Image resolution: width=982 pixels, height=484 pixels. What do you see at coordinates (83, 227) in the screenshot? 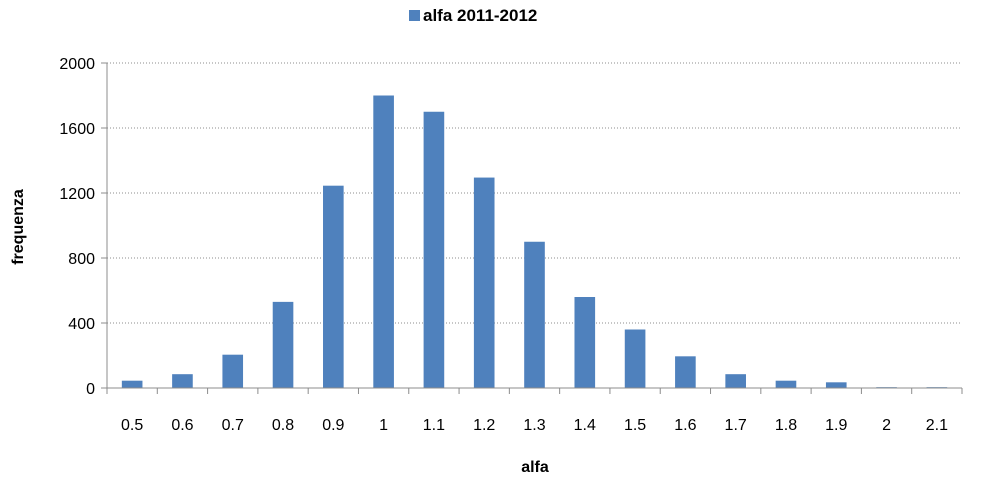
I see `y-axis-ticks: 0 400 800 1200 1600 2000` at bounding box center [83, 227].